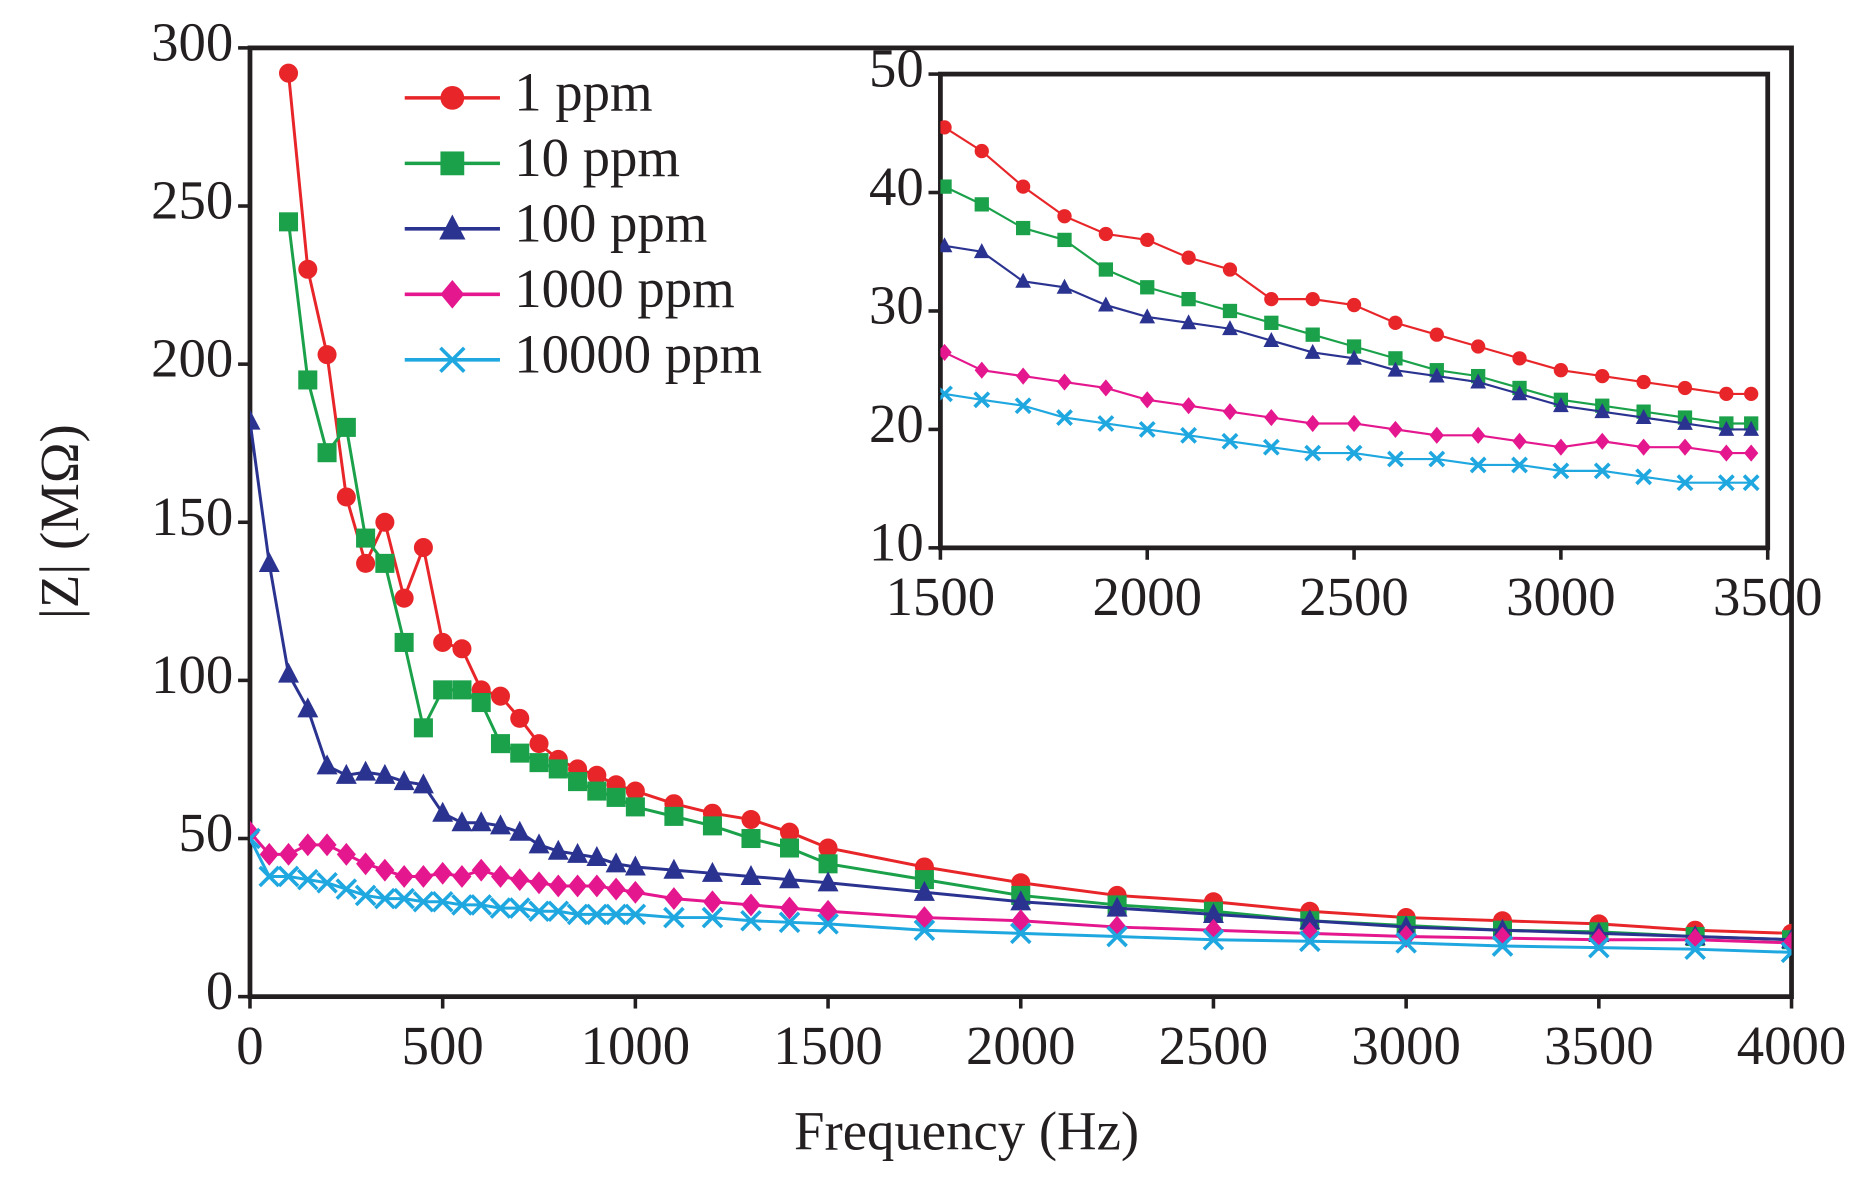 Image resolution: width=1857 pixels, height=1185 pixels. I want to click on y-tick-label: 40, so click(896, 186).